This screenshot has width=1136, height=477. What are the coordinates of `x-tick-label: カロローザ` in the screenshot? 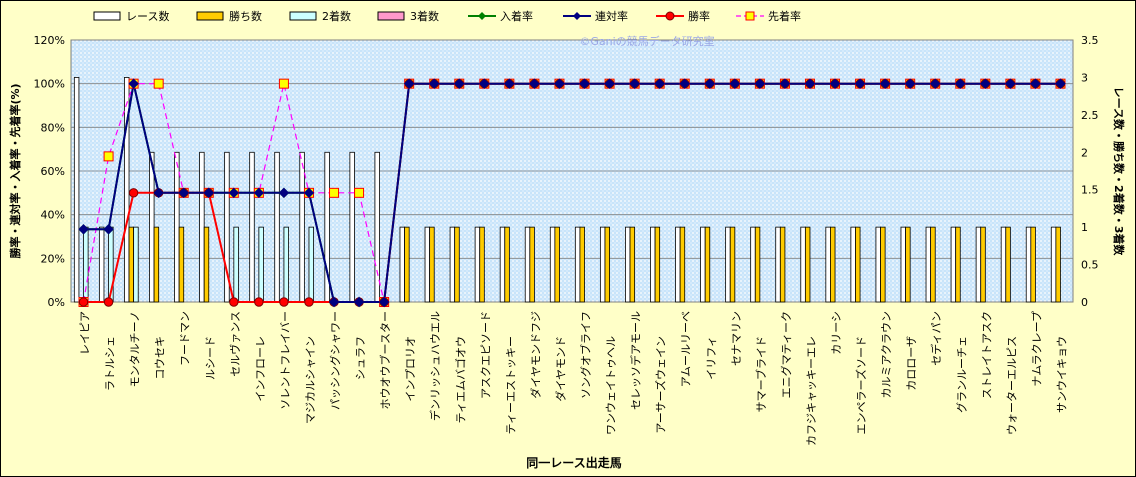 It's located at (911, 363).